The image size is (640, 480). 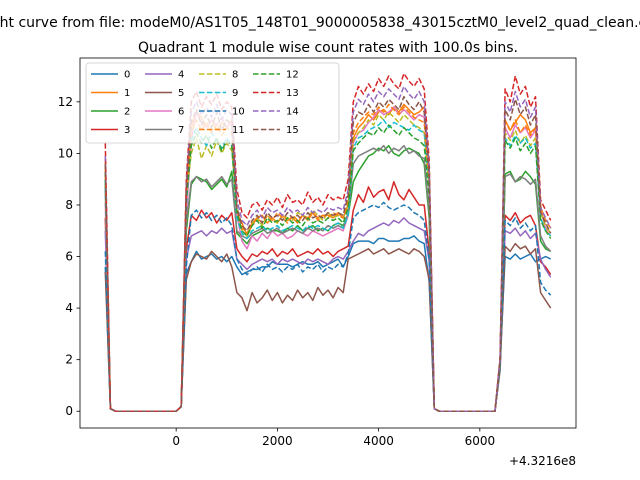 I want to click on x-tick-label: 4000, so click(x=378, y=441).